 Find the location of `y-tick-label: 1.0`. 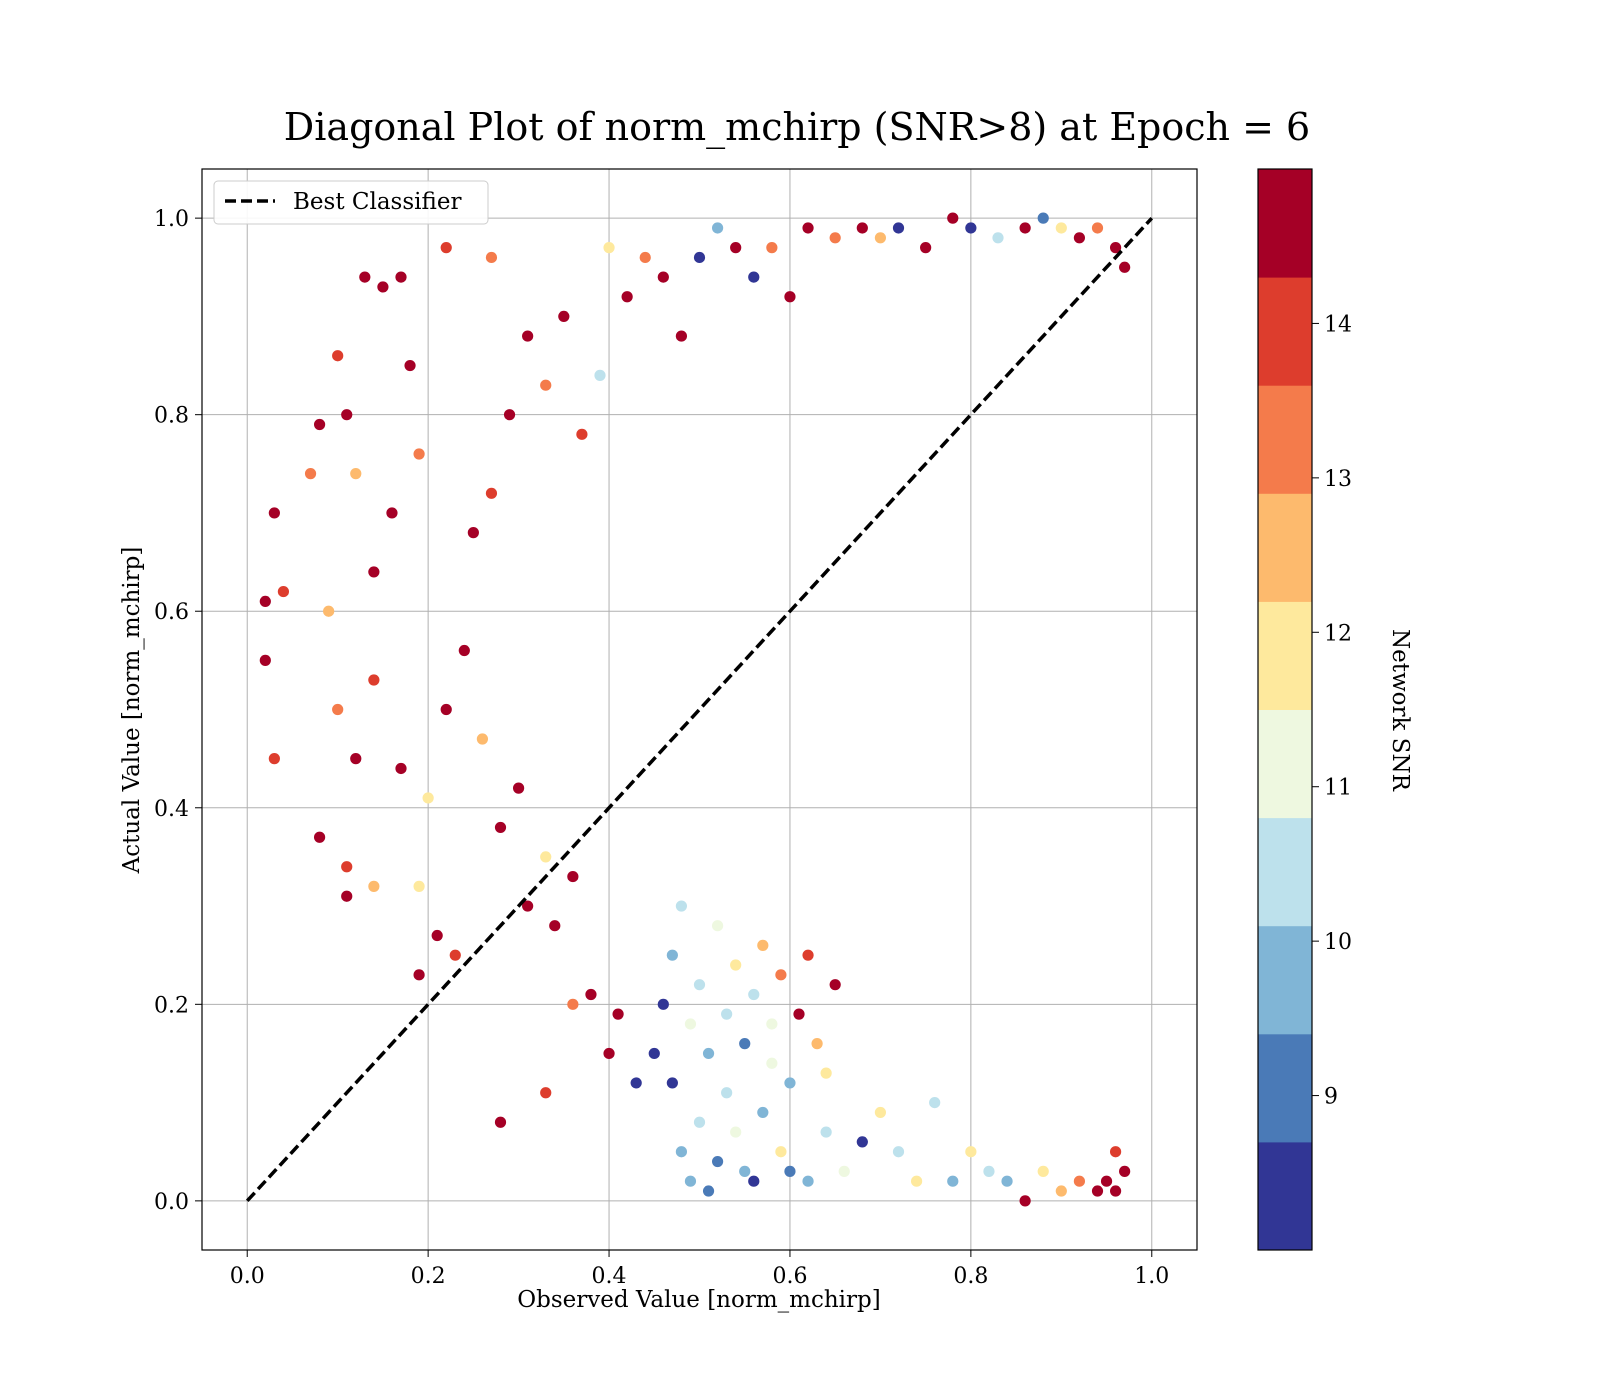

y-tick-label: 1.0 is located at coordinates (171, 219).